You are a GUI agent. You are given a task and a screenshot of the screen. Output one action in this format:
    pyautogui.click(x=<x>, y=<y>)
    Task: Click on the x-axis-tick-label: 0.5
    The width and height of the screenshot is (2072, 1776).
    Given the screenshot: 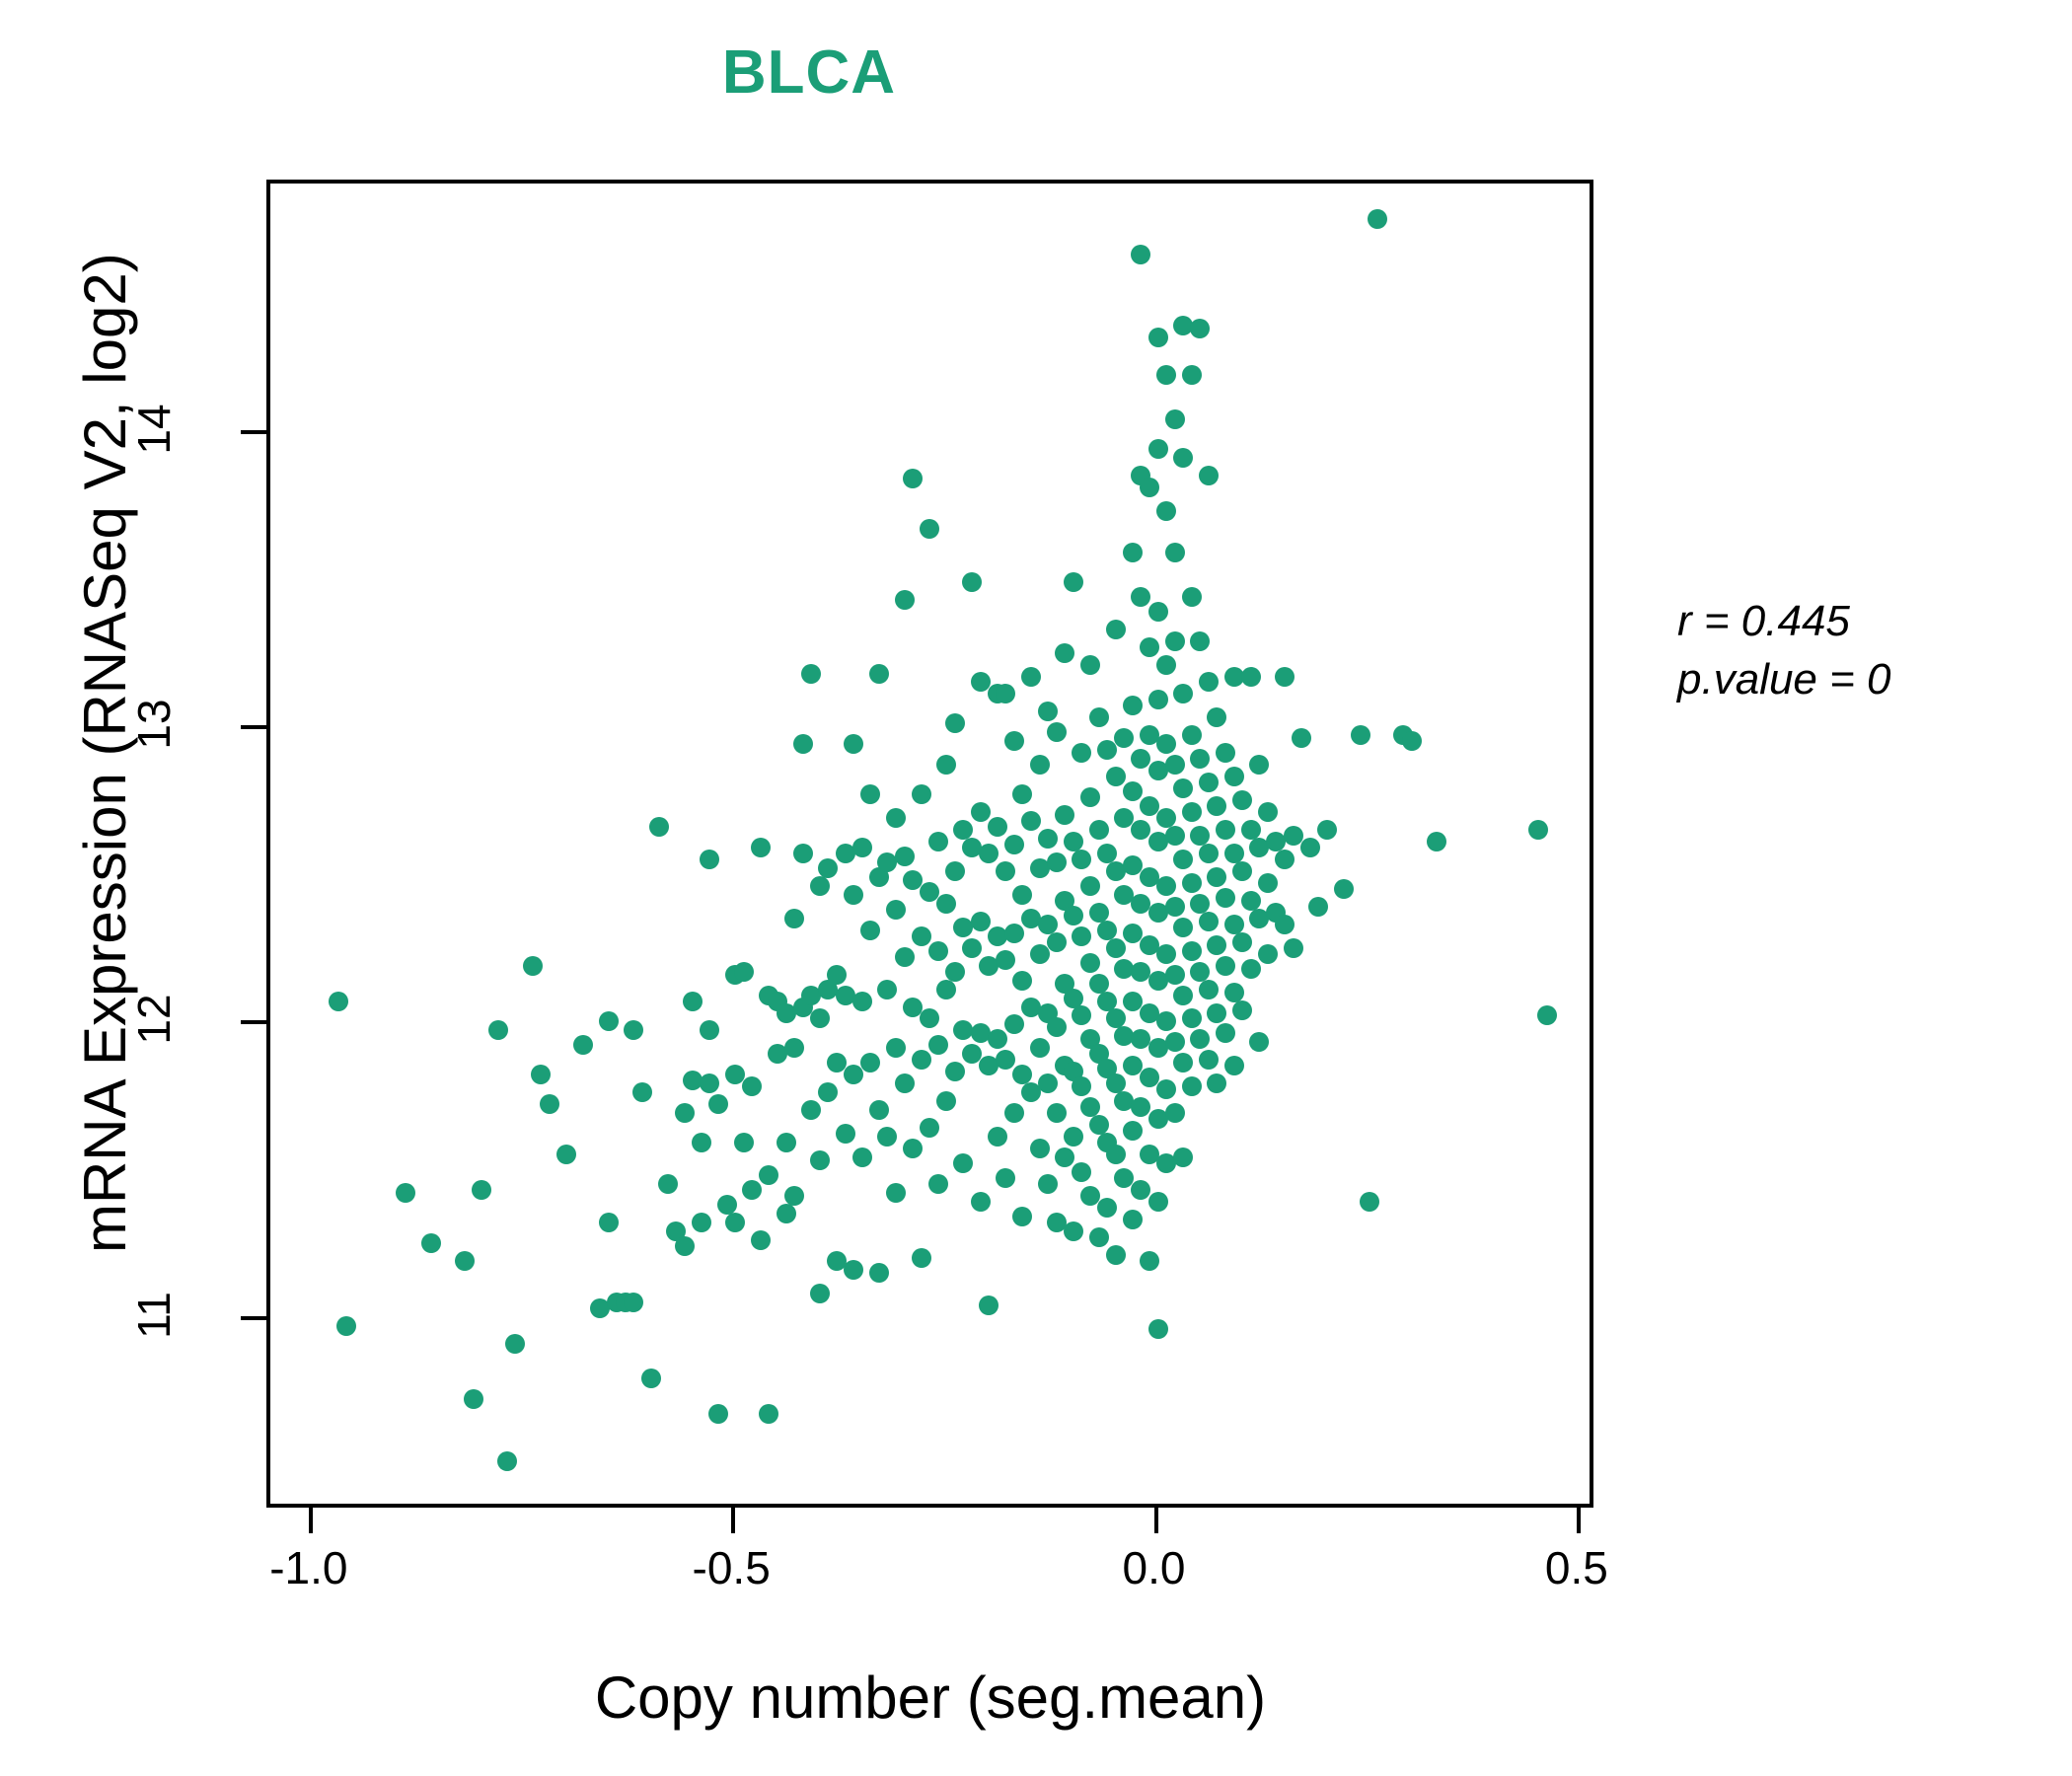 What is the action you would take?
    pyautogui.click(x=1576, y=1567)
    